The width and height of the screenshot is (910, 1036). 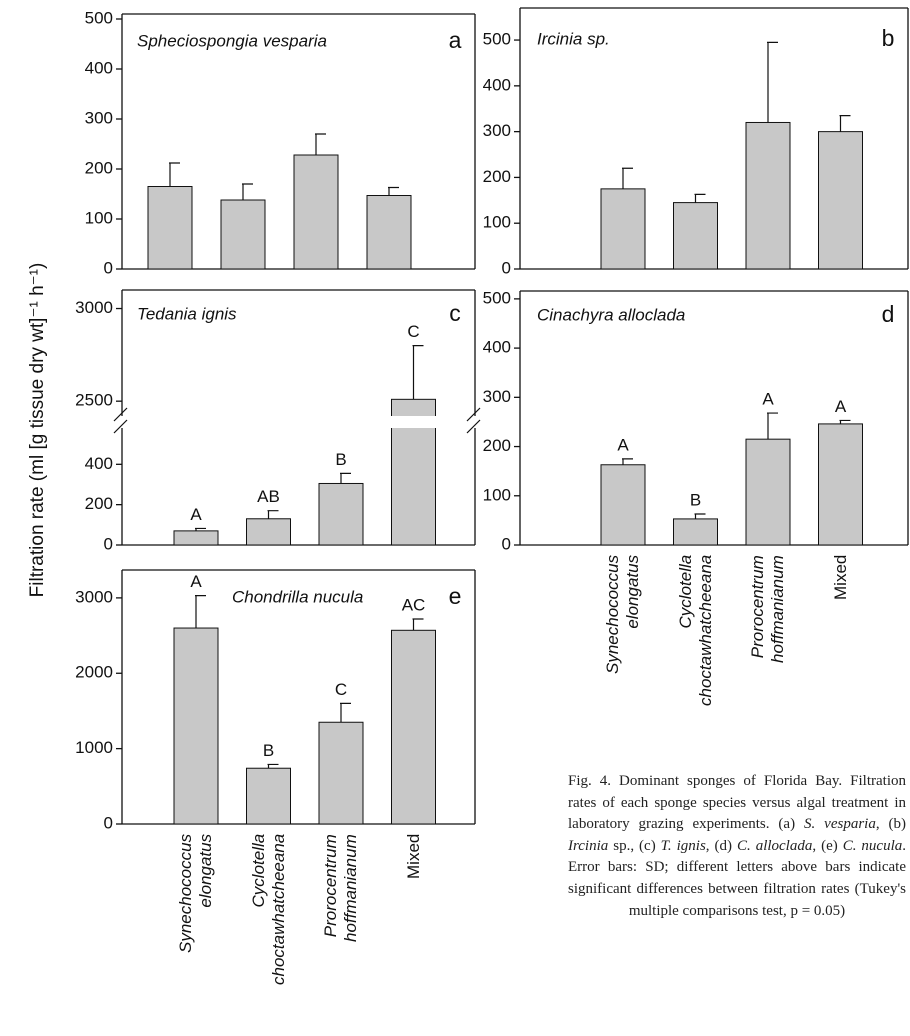 What do you see at coordinates (622, 614) in the screenshot?
I see `x-tick-label: Synechococcus elongatus` at bounding box center [622, 614].